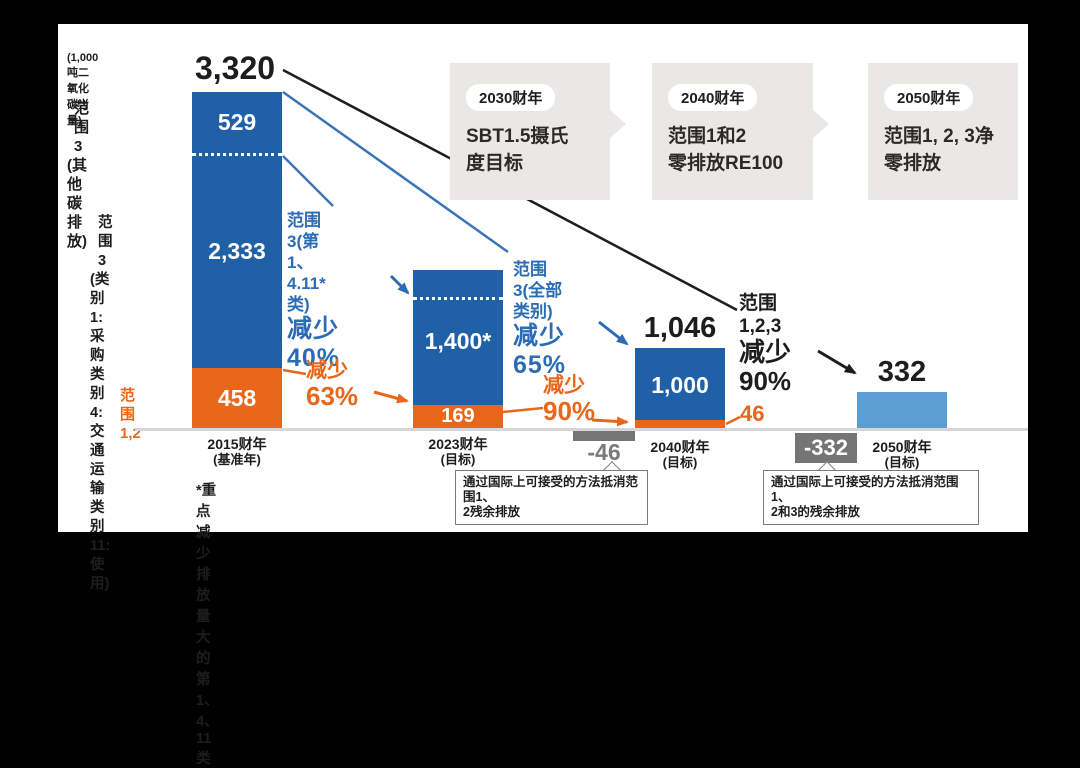 This screenshot has width=1080, height=768. What do you see at coordinates (314, 343) in the screenshot?
I see `note-scope3-cat-value: 减少40%` at bounding box center [314, 343].